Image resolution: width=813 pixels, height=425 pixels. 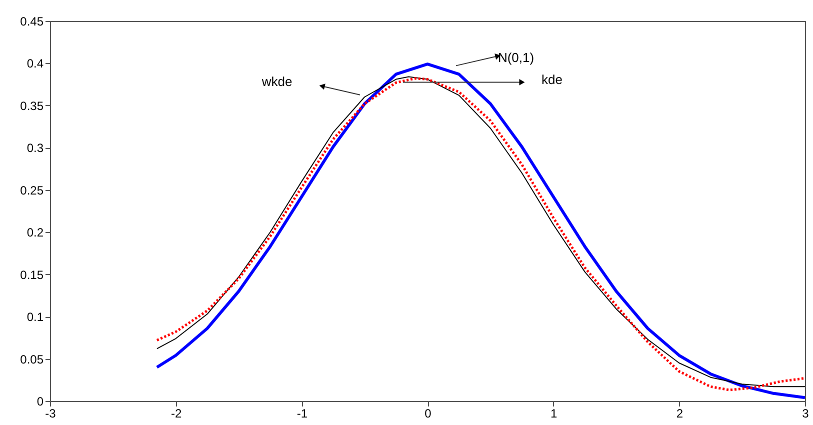 What do you see at coordinates (516, 57) in the screenshot?
I see `annotation: N(0,1)` at bounding box center [516, 57].